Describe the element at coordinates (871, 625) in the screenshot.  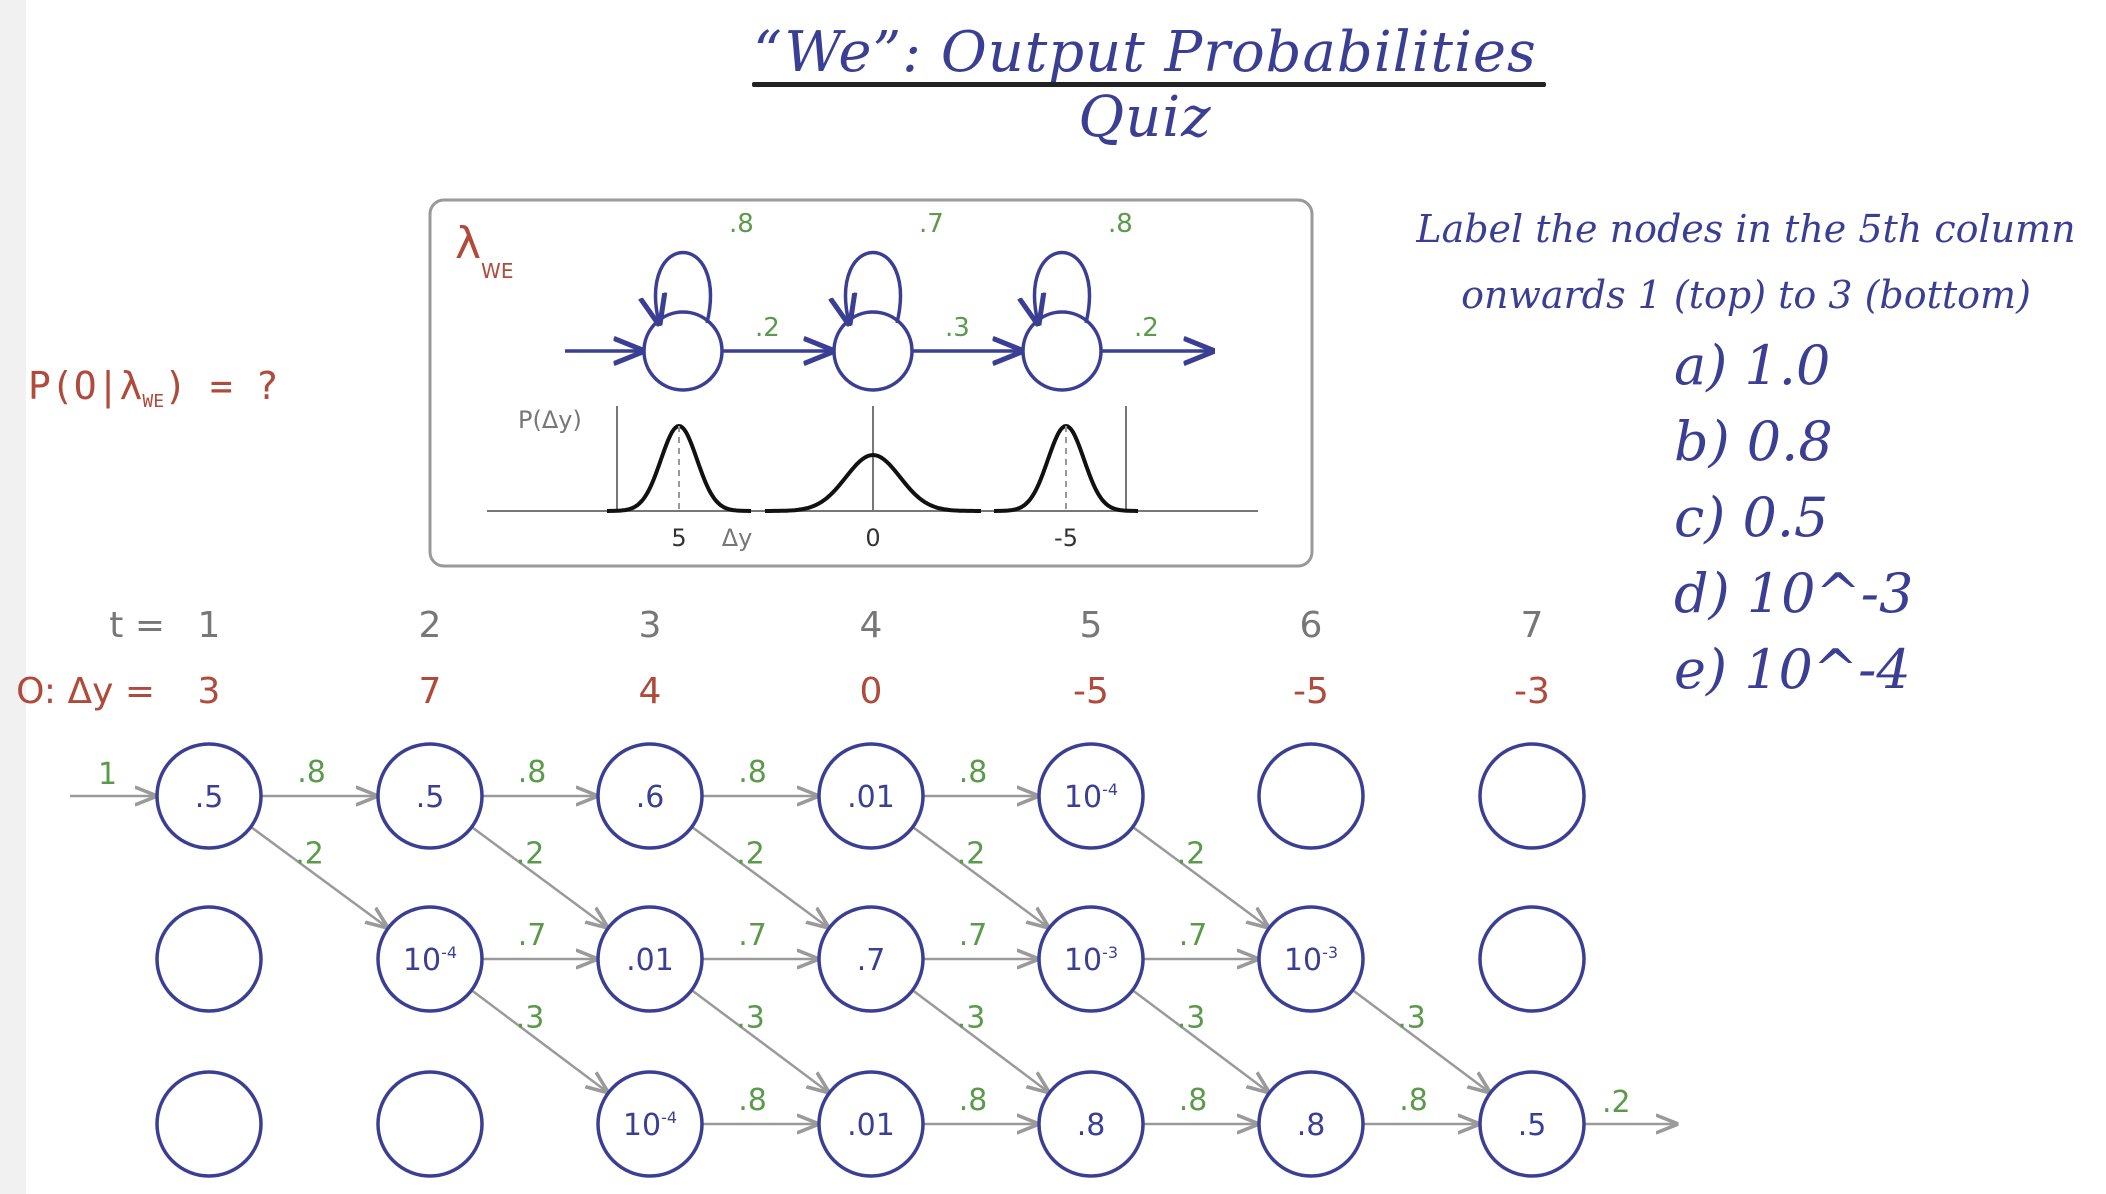
I see `time-4: 4` at that location.